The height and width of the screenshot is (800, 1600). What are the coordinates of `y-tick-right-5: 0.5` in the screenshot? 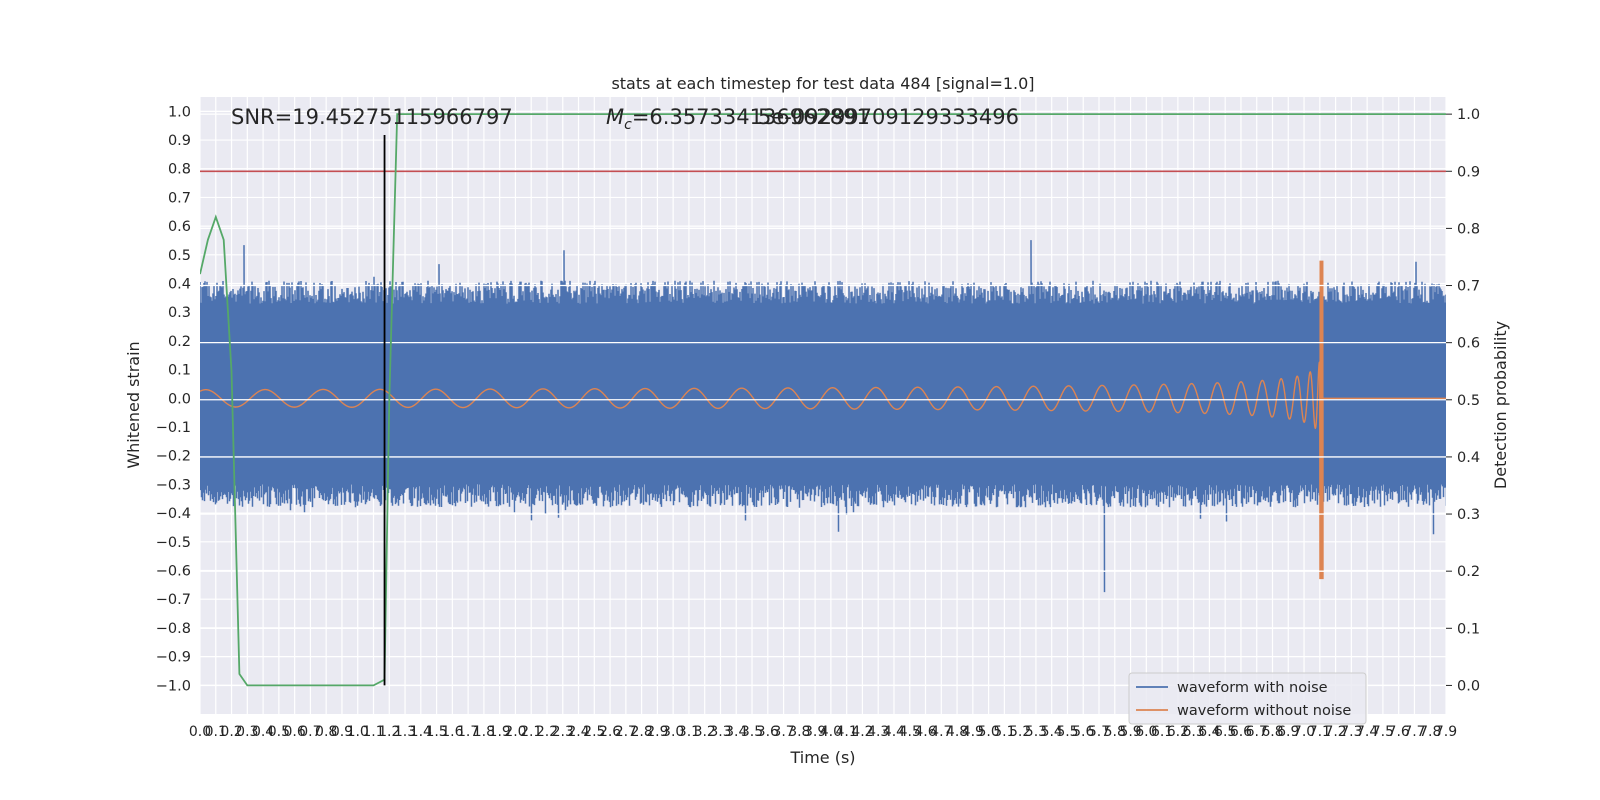 It's located at (1468, 401).